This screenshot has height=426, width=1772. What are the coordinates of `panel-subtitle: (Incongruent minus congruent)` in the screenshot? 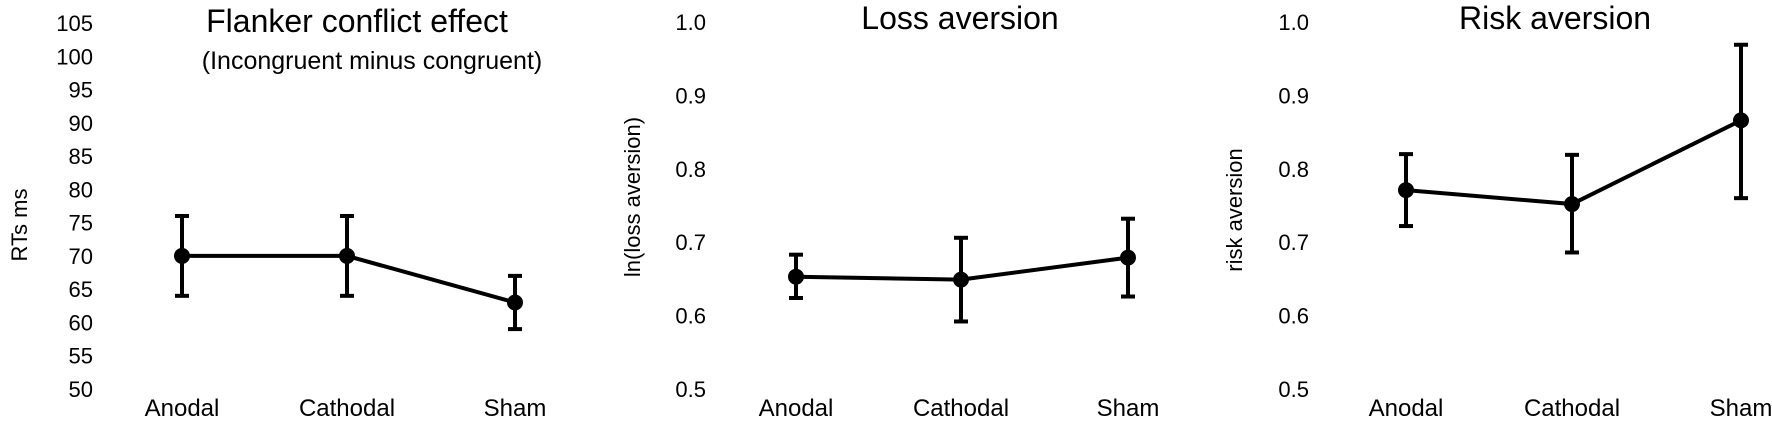 It's located at (372, 61).